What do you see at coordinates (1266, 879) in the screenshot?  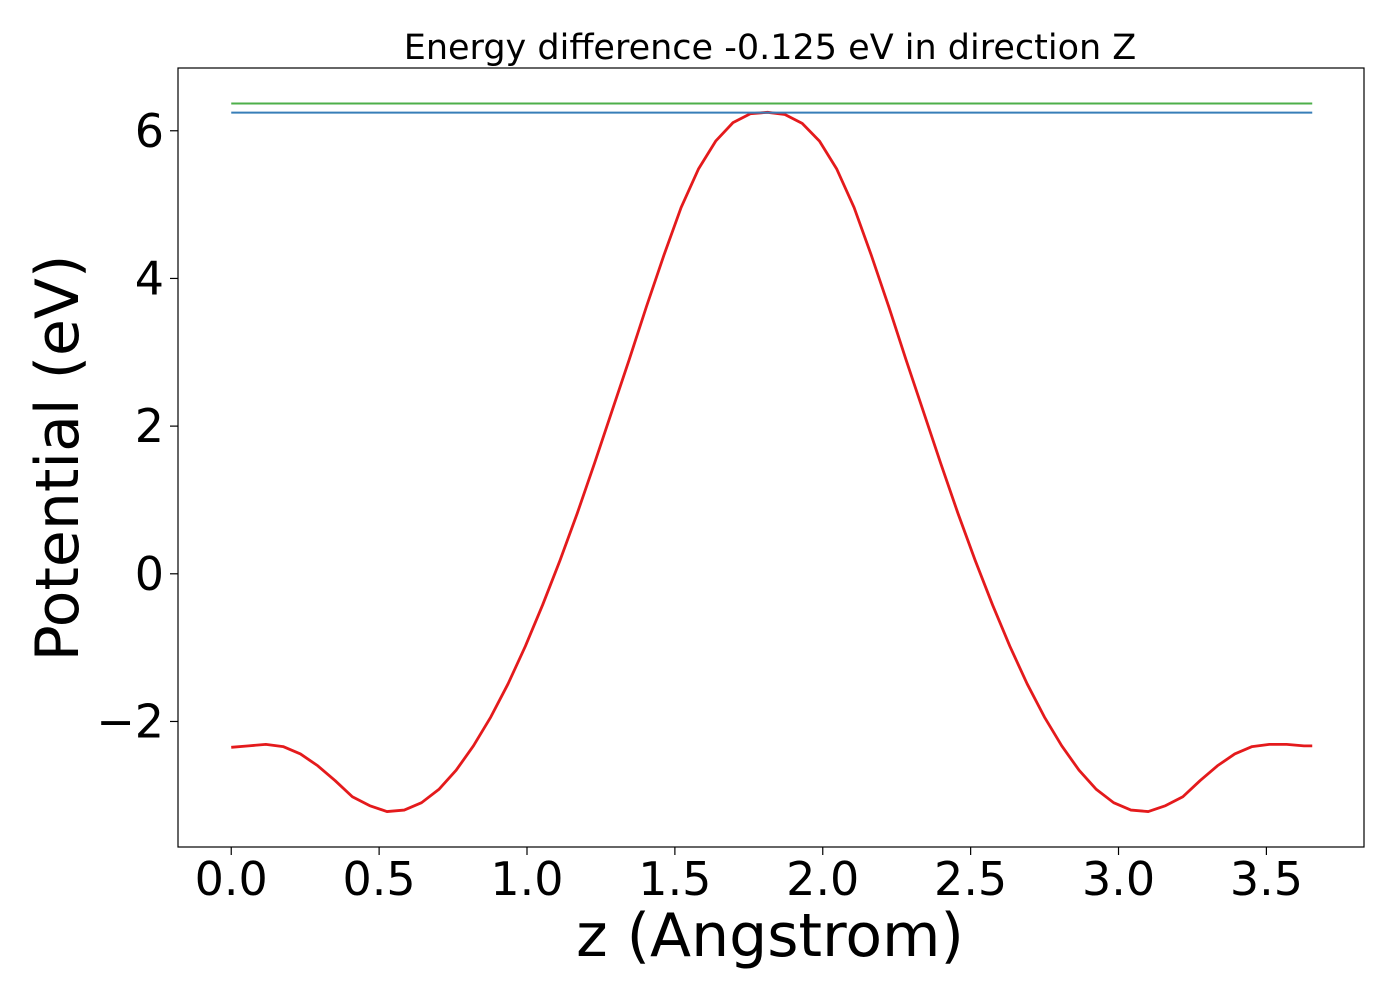 I see `x-tick-label: 3.5` at bounding box center [1266, 879].